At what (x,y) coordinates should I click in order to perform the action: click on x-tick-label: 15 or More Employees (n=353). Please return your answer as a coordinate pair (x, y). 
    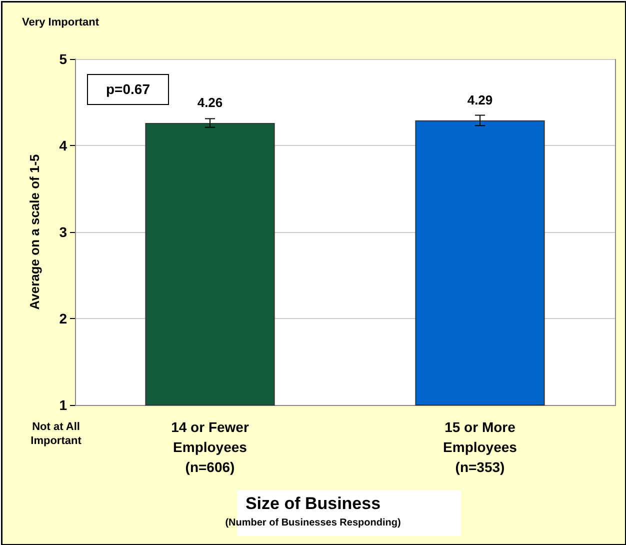
    Looking at the image, I should click on (480, 447).